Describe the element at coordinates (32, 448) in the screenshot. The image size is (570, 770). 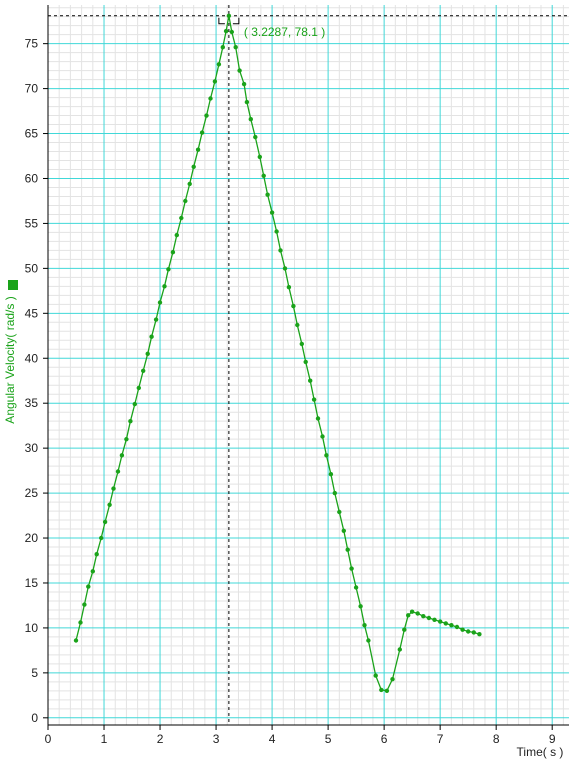
I see `y-tick-label: 30` at that location.